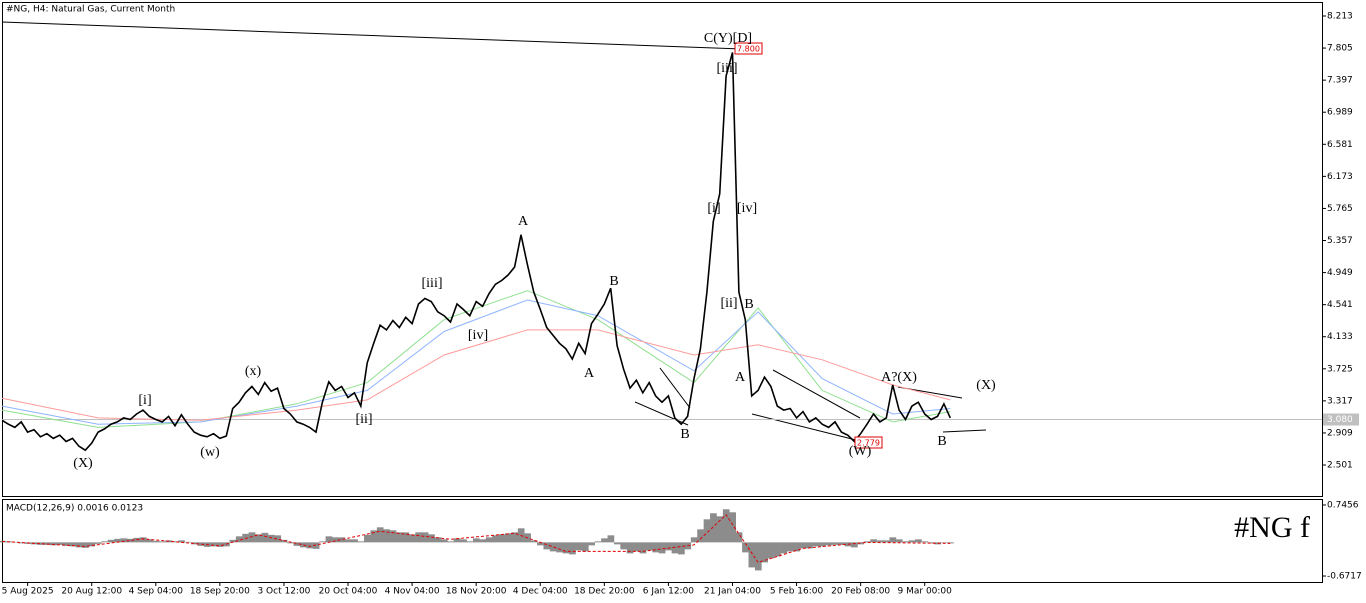 The image size is (1366, 603). I want to click on y-tick-label: 2.501, so click(1340, 466).